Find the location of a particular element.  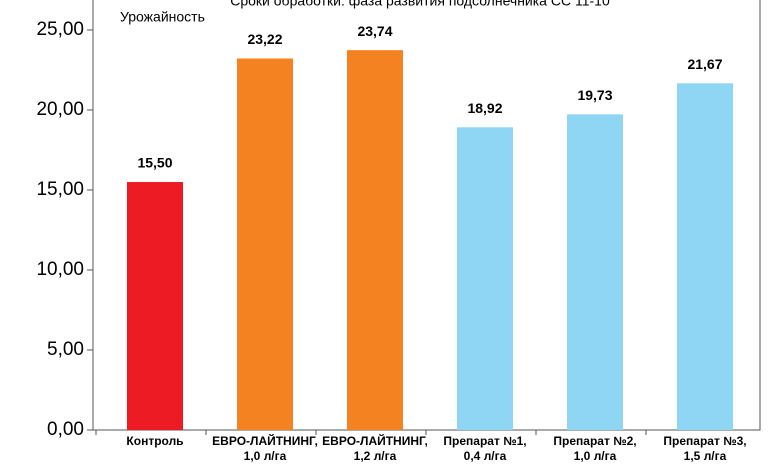

y-tick-label: 20,00 is located at coordinates (60, 109).